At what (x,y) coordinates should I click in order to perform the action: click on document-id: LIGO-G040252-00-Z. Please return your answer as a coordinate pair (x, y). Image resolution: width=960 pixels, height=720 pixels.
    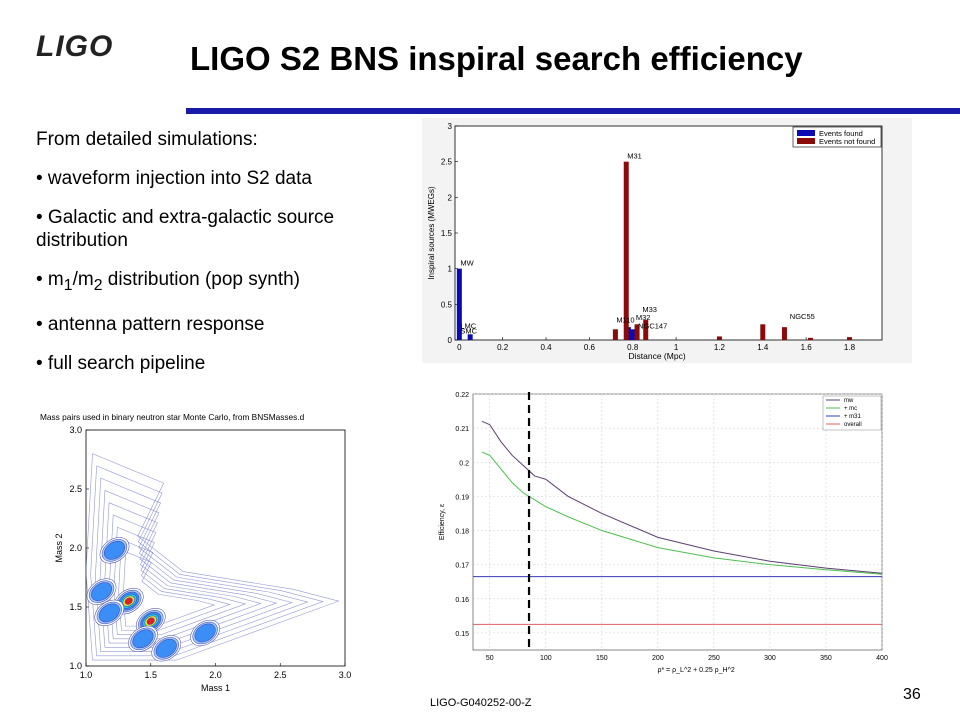
    Looking at the image, I should click on (481, 703).